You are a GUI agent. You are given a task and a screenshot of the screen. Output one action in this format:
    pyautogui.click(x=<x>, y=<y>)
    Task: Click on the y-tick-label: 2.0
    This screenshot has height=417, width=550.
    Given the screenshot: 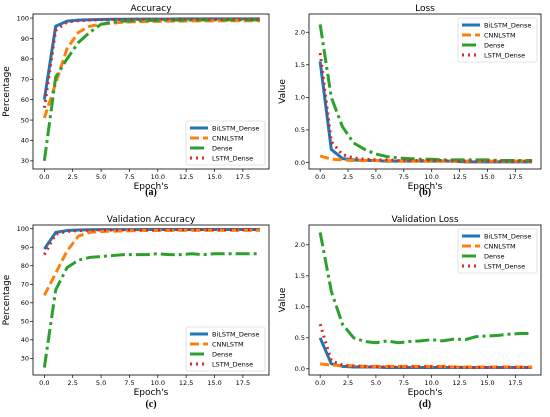 What is the action you would take?
    pyautogui.click(x=300, y=33)
    